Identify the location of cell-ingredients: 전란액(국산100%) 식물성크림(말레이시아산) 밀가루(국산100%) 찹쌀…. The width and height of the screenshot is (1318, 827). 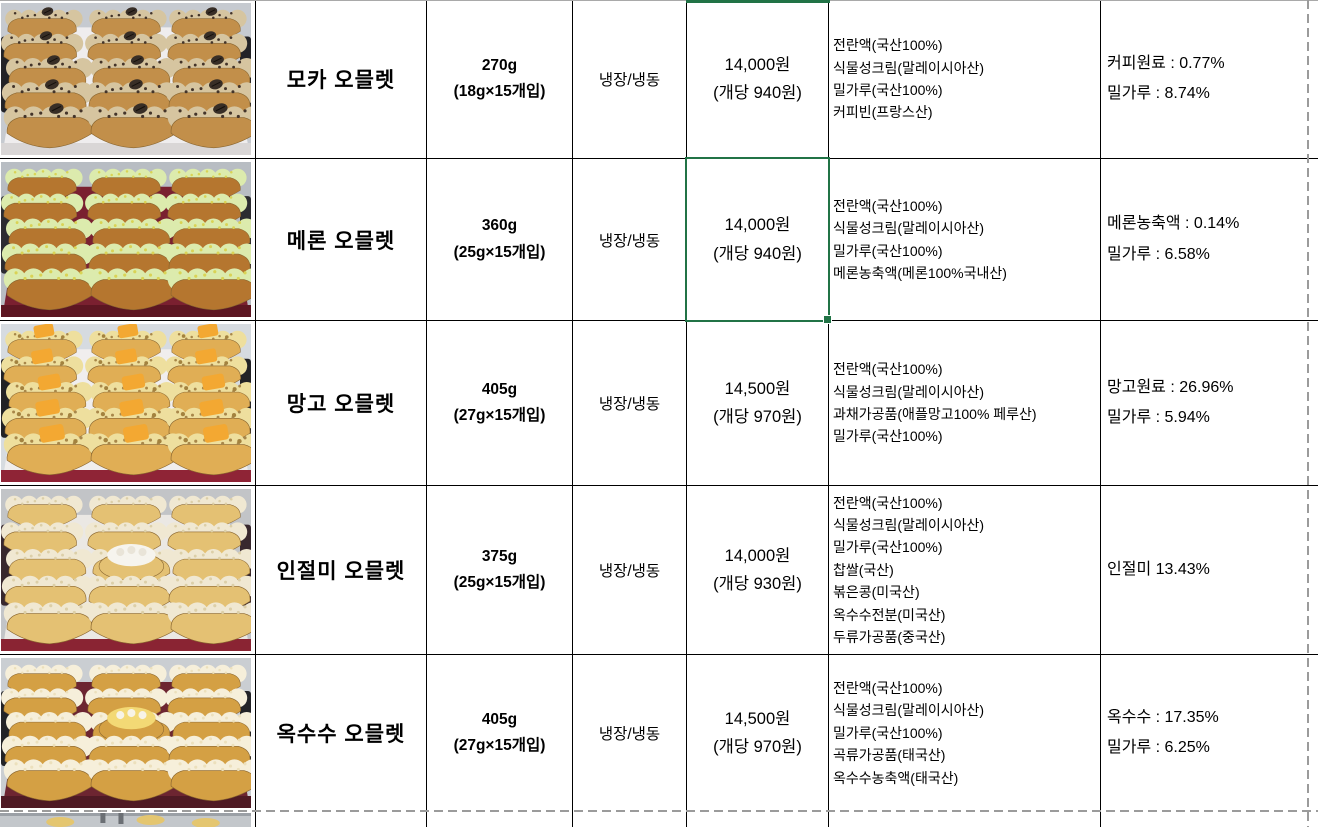
(965, 570).